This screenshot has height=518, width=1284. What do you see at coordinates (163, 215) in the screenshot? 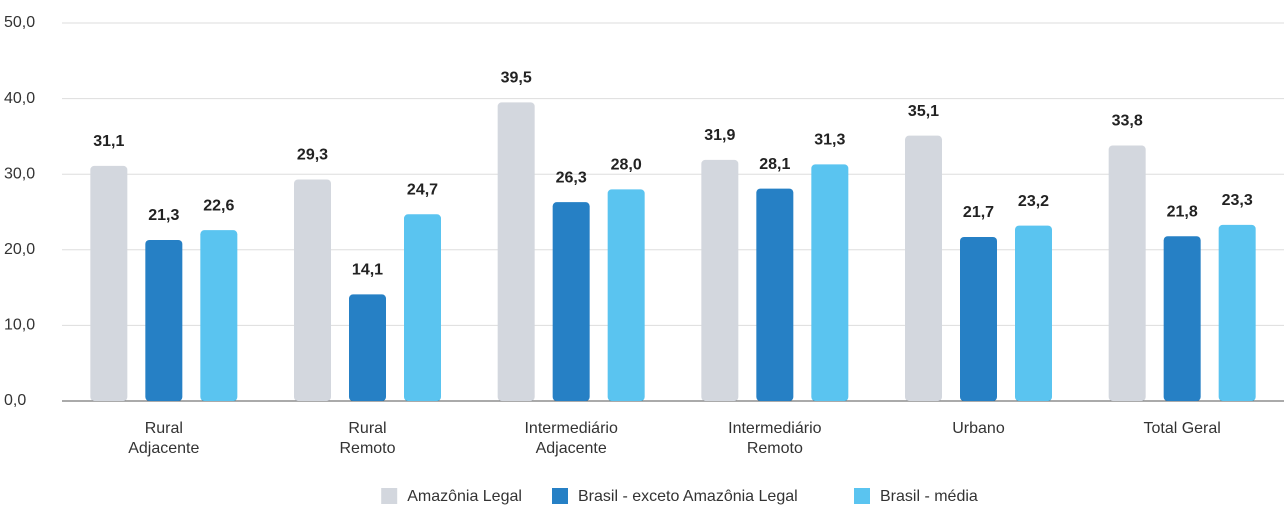
I see `value-label: 21,3` at bounding box center [163, 215].